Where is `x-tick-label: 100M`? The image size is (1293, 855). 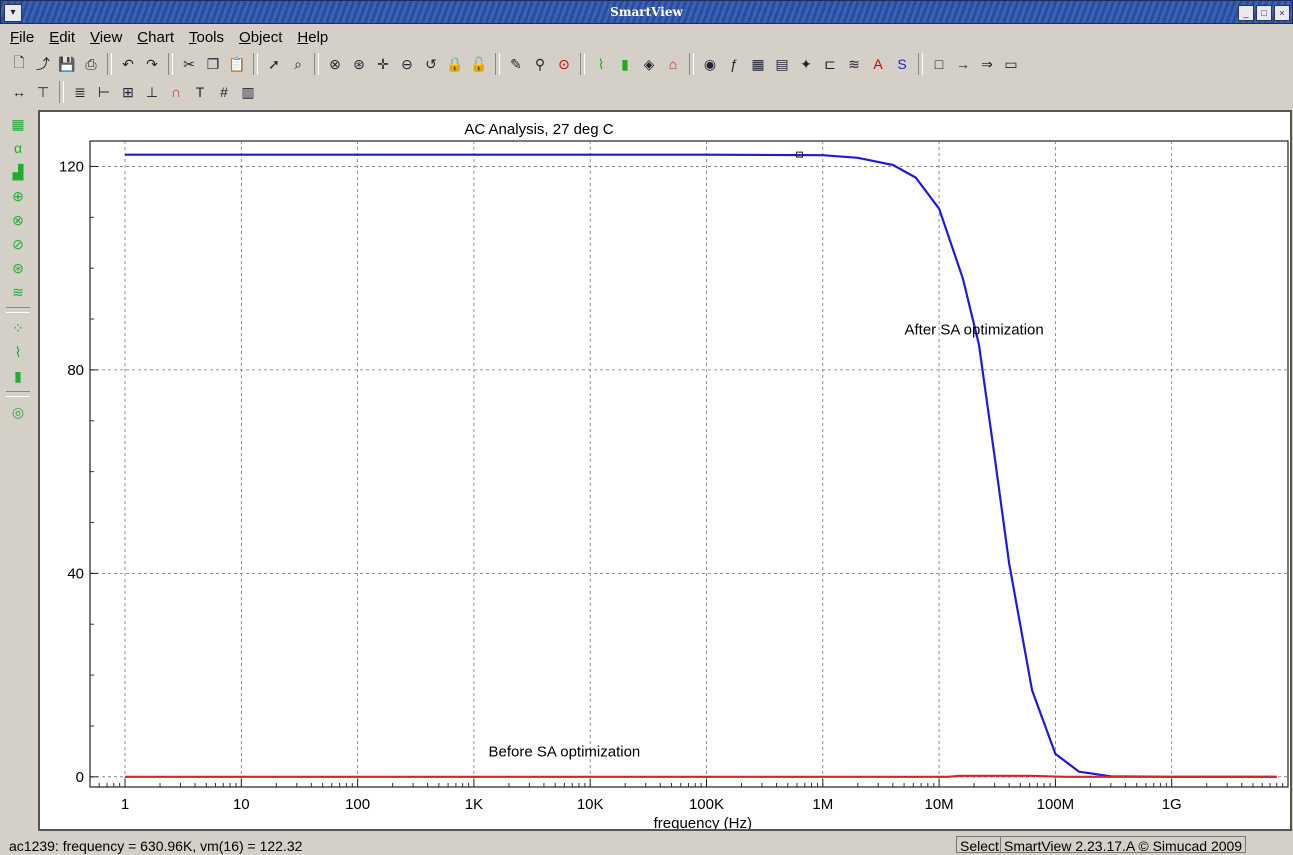 x-tick-label: 100M is located at coordinates (1056, 804).